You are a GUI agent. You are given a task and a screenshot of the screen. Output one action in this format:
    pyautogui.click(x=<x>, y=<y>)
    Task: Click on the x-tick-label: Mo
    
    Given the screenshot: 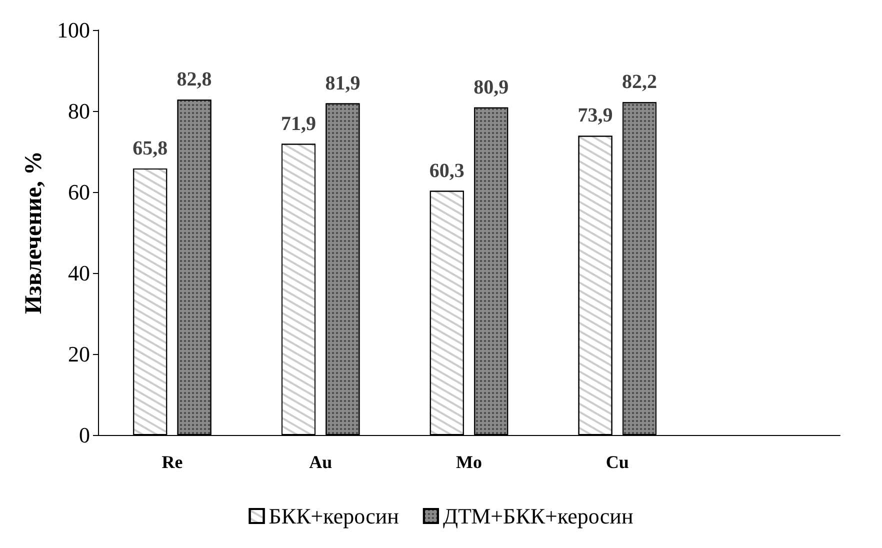 What is the action you would take?
    pyautogui.click(x=469, y=462)
    